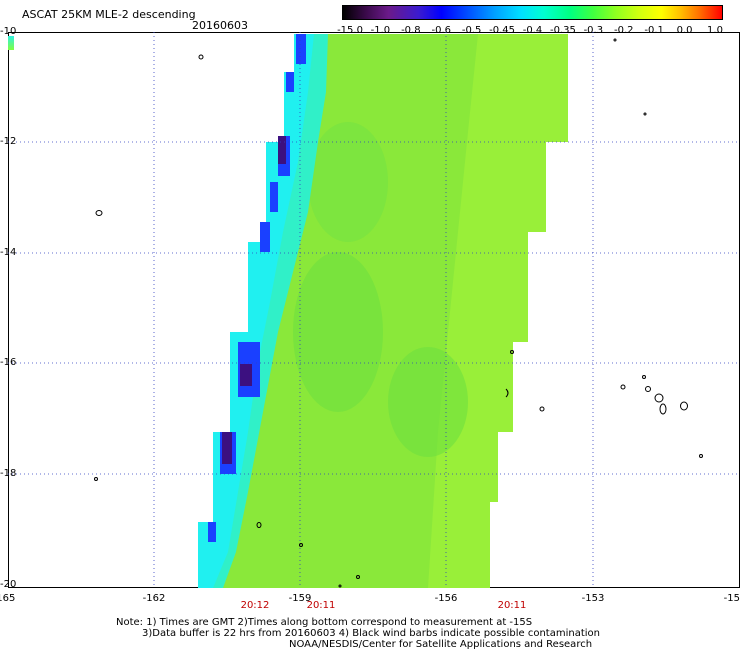  I want to click on y-axis-tick-label: -20, so click(8, 584).